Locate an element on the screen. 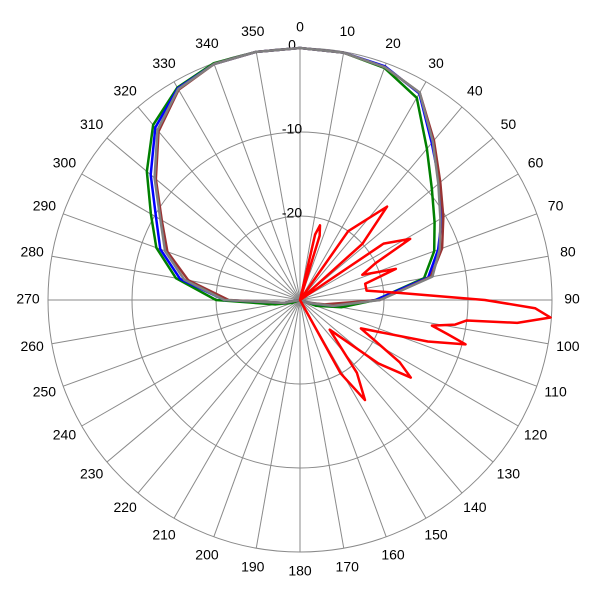 This screenshot has height=600, width=600. theta-tick-label: 0 is located at coordinates (300, 27).